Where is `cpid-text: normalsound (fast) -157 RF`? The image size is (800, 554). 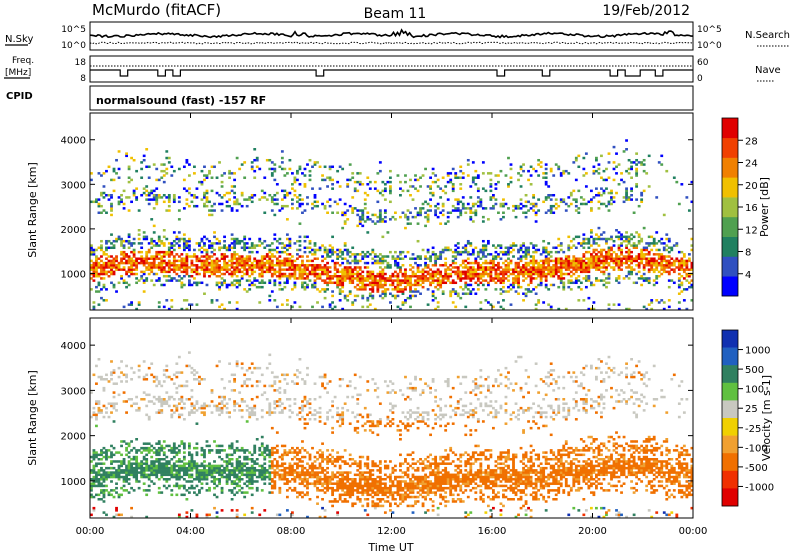 cpid-text: normalsound (fast) -157 RF is located at coordinates (181, 100).